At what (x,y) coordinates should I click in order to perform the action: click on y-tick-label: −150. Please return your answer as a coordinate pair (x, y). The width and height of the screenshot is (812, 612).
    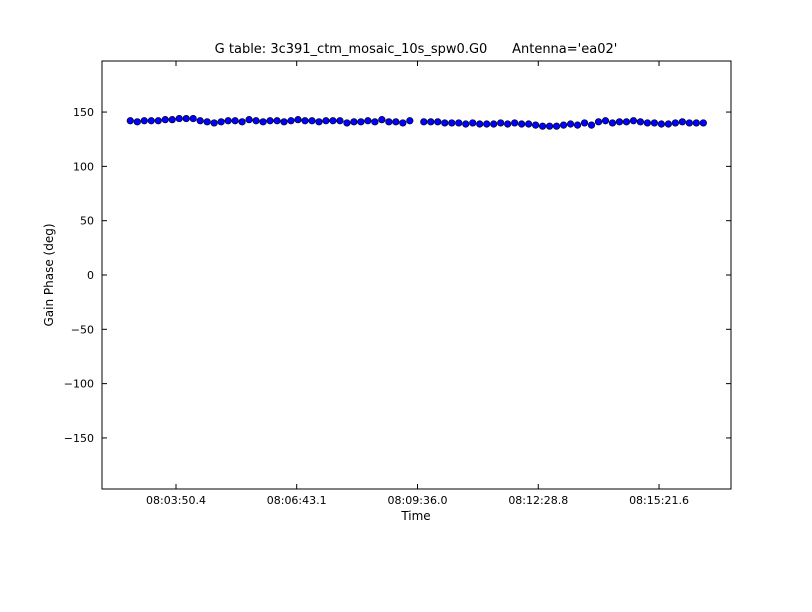
    Looking at the image, I should click on (79, 438).